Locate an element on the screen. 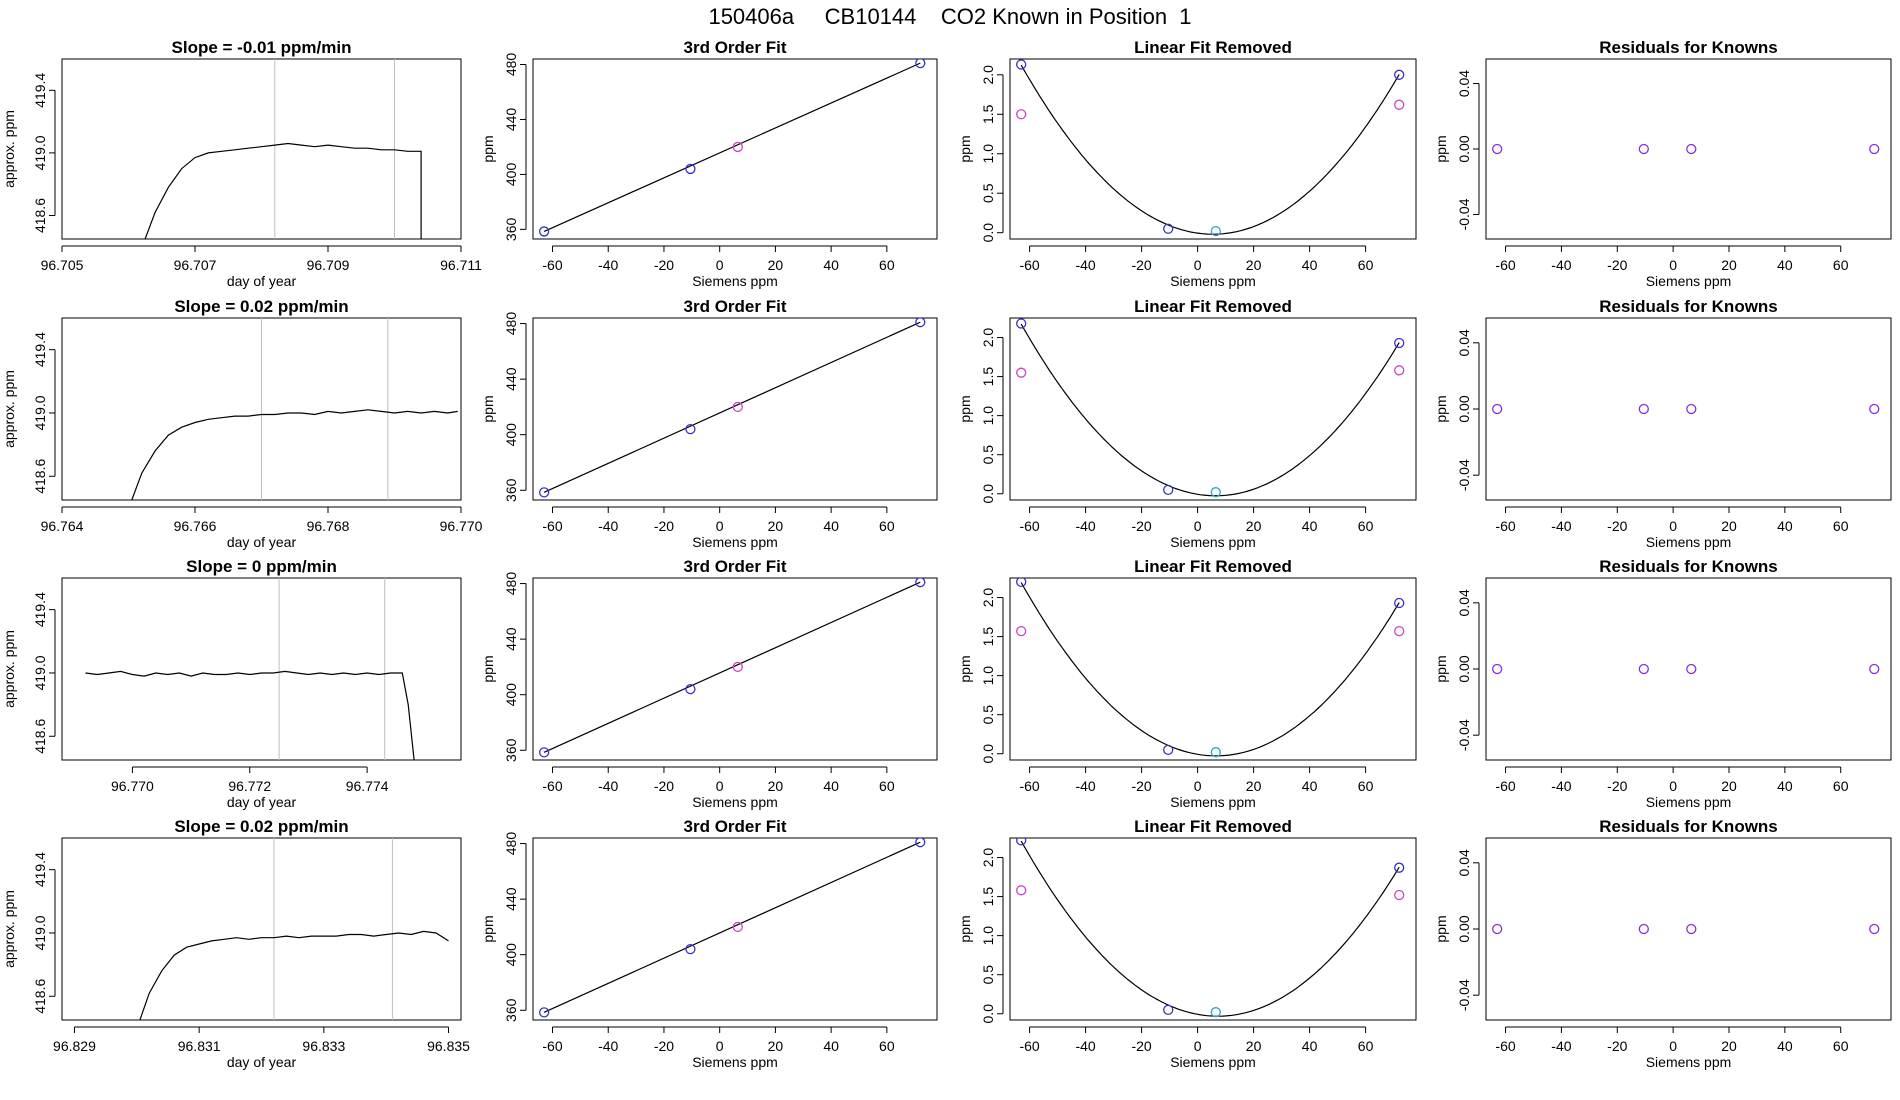 This screenshot has height=1100, width=1900. x-tick-label: 96.770 is located at coordinates (132, 786).